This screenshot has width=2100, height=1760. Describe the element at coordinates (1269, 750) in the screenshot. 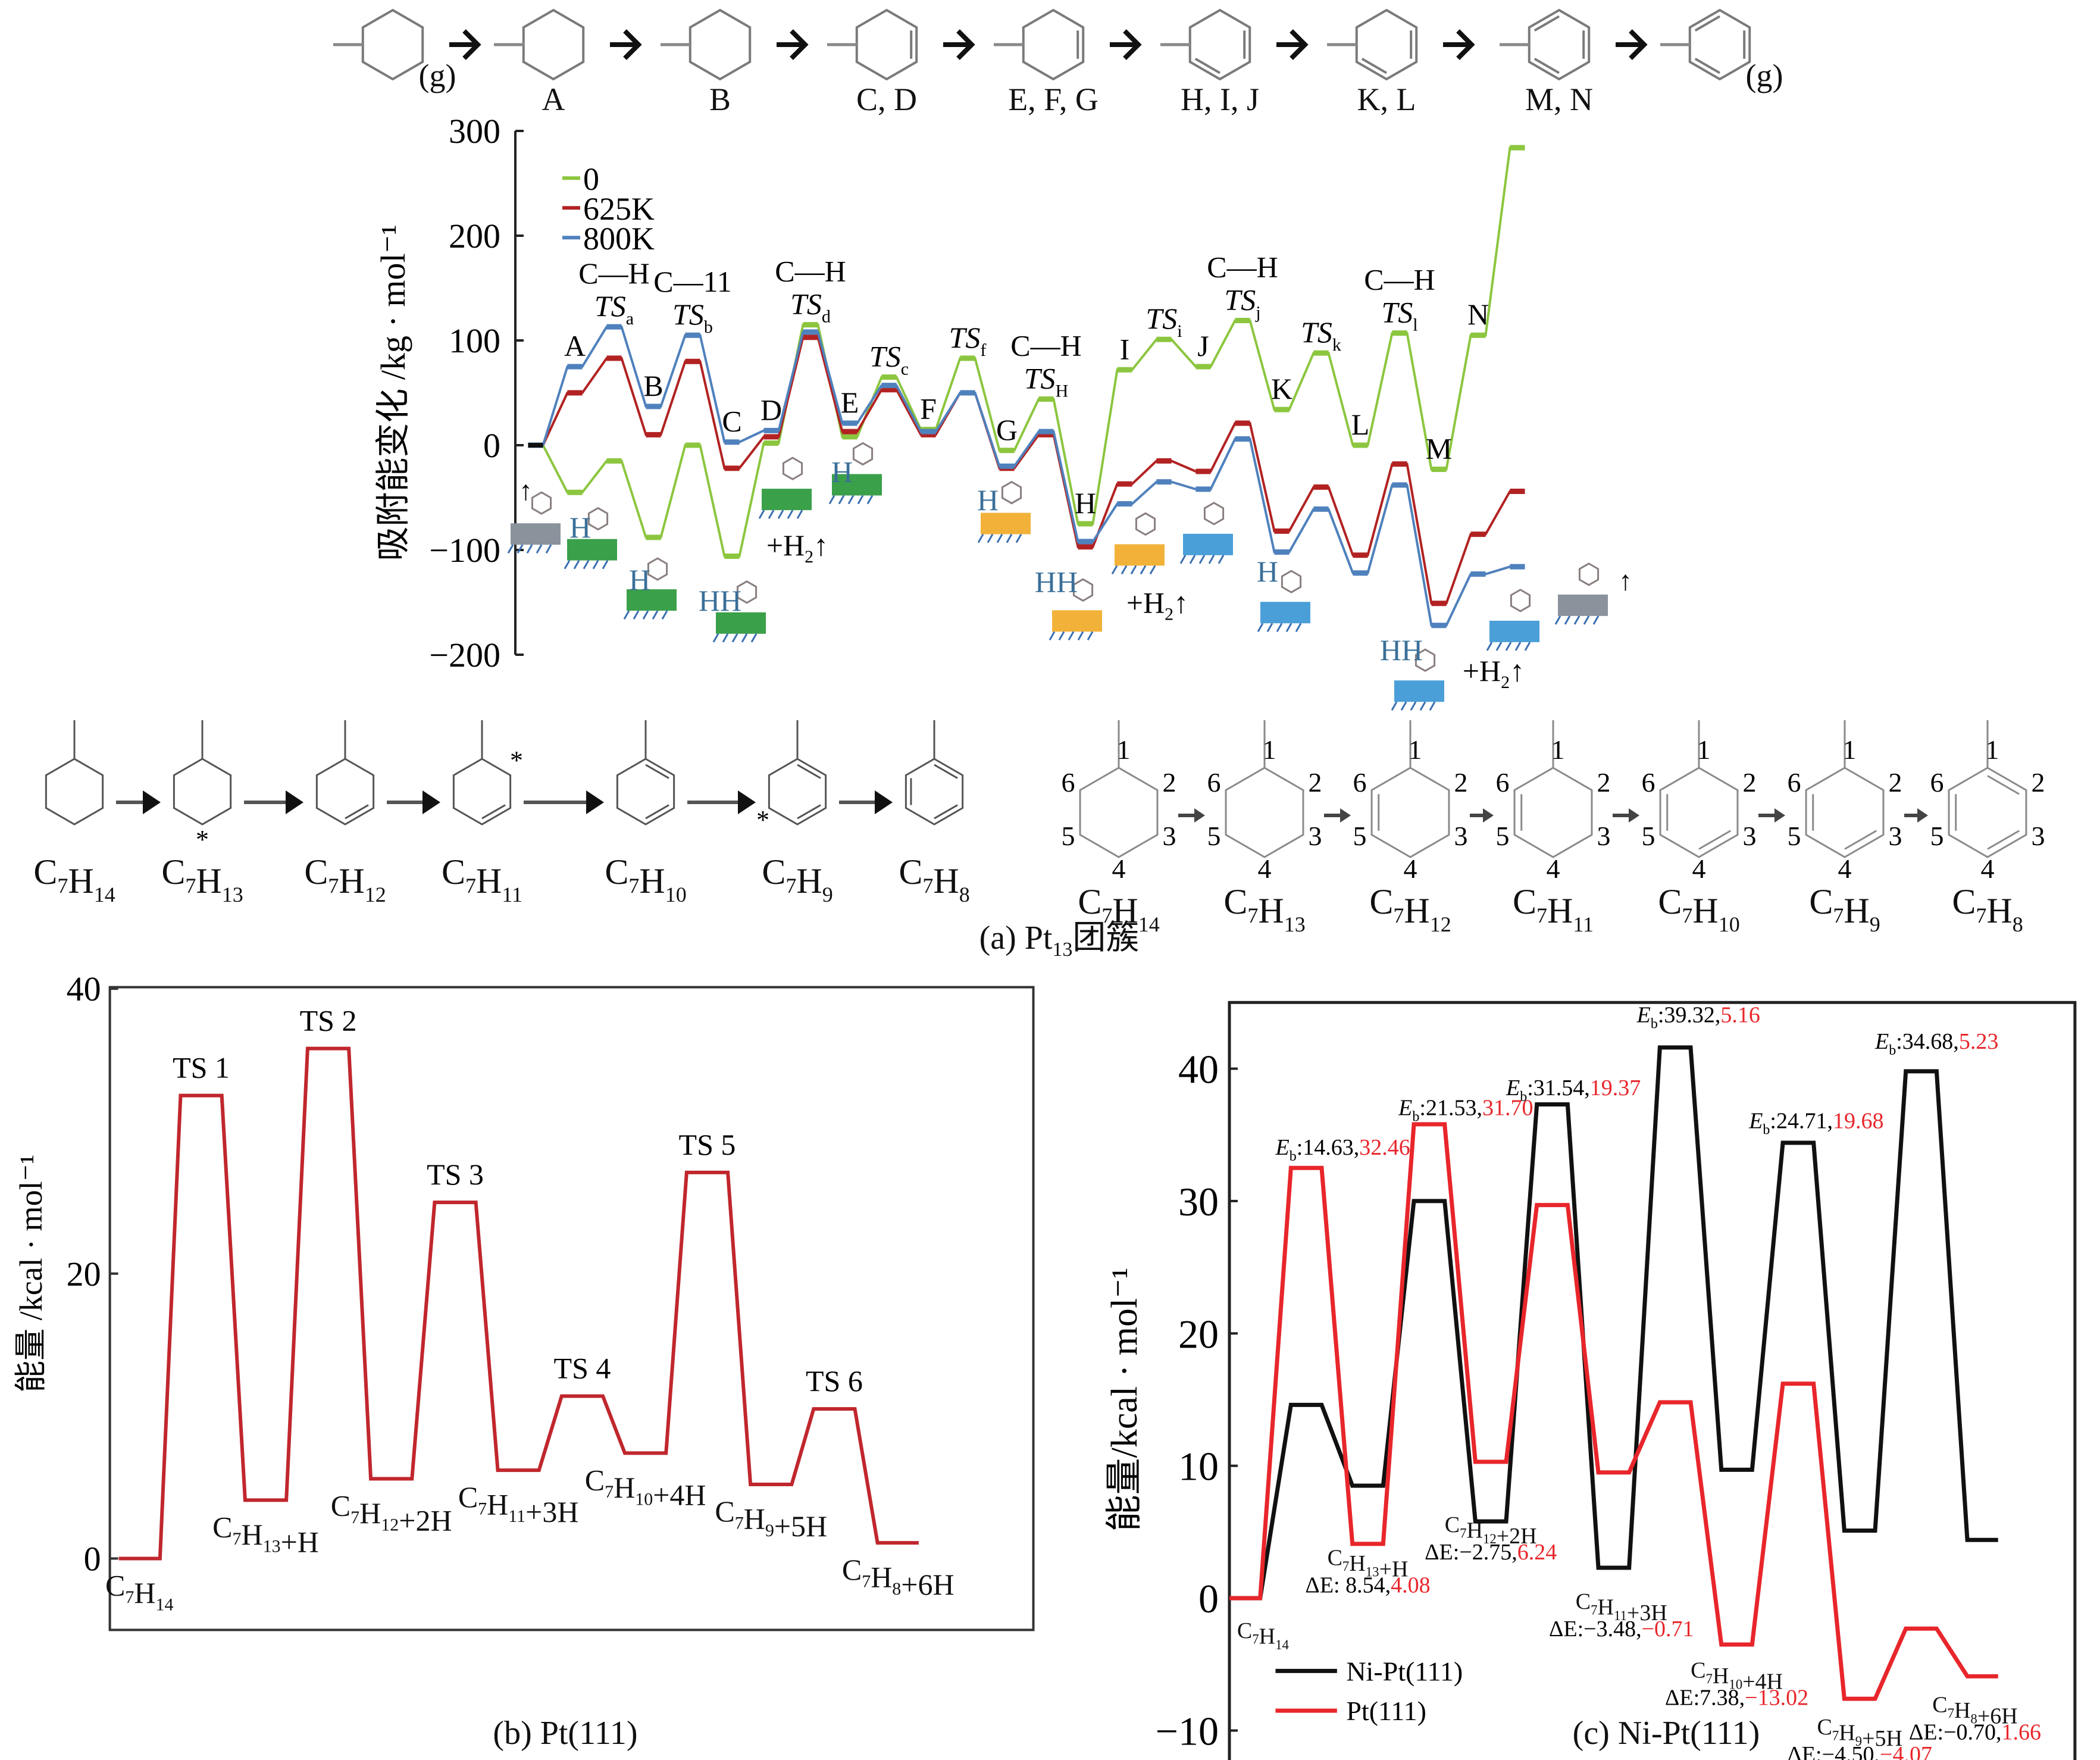

I see `atom-number-label: 1` at that location.